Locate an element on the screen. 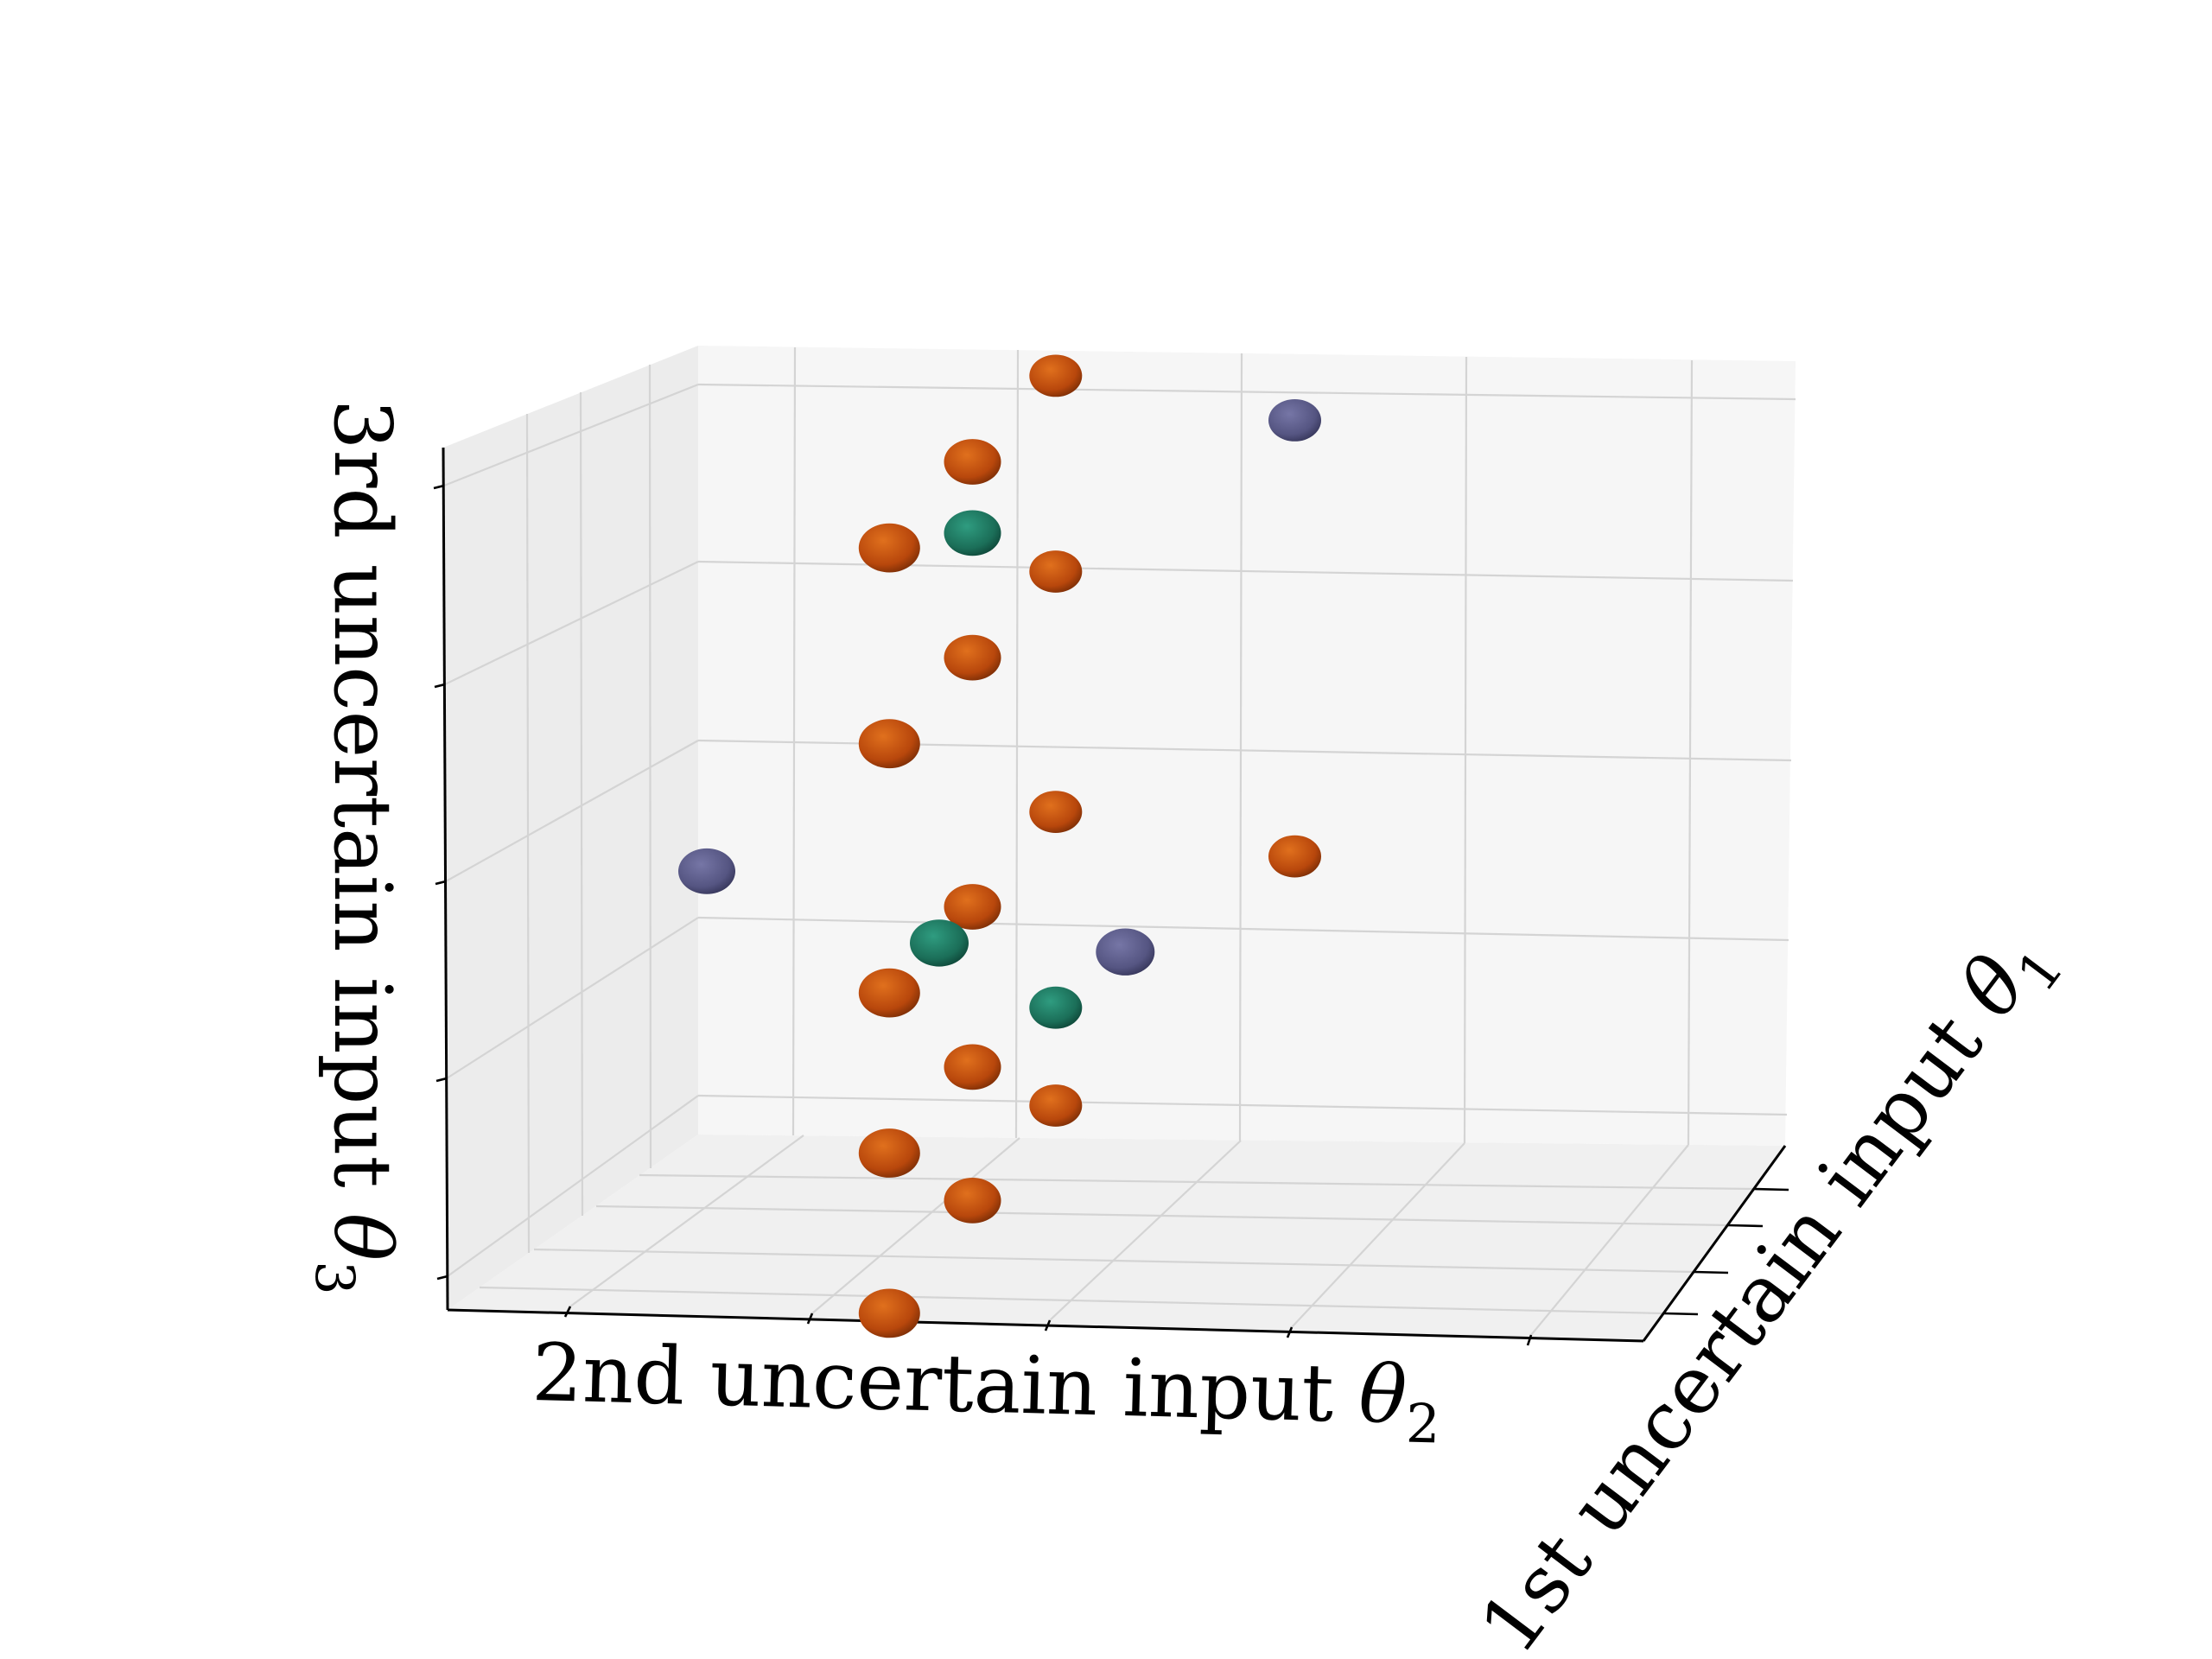 The height and width of the screenshot is (1659, 2212). floor-pane is located at coordinates (1116, 1238).